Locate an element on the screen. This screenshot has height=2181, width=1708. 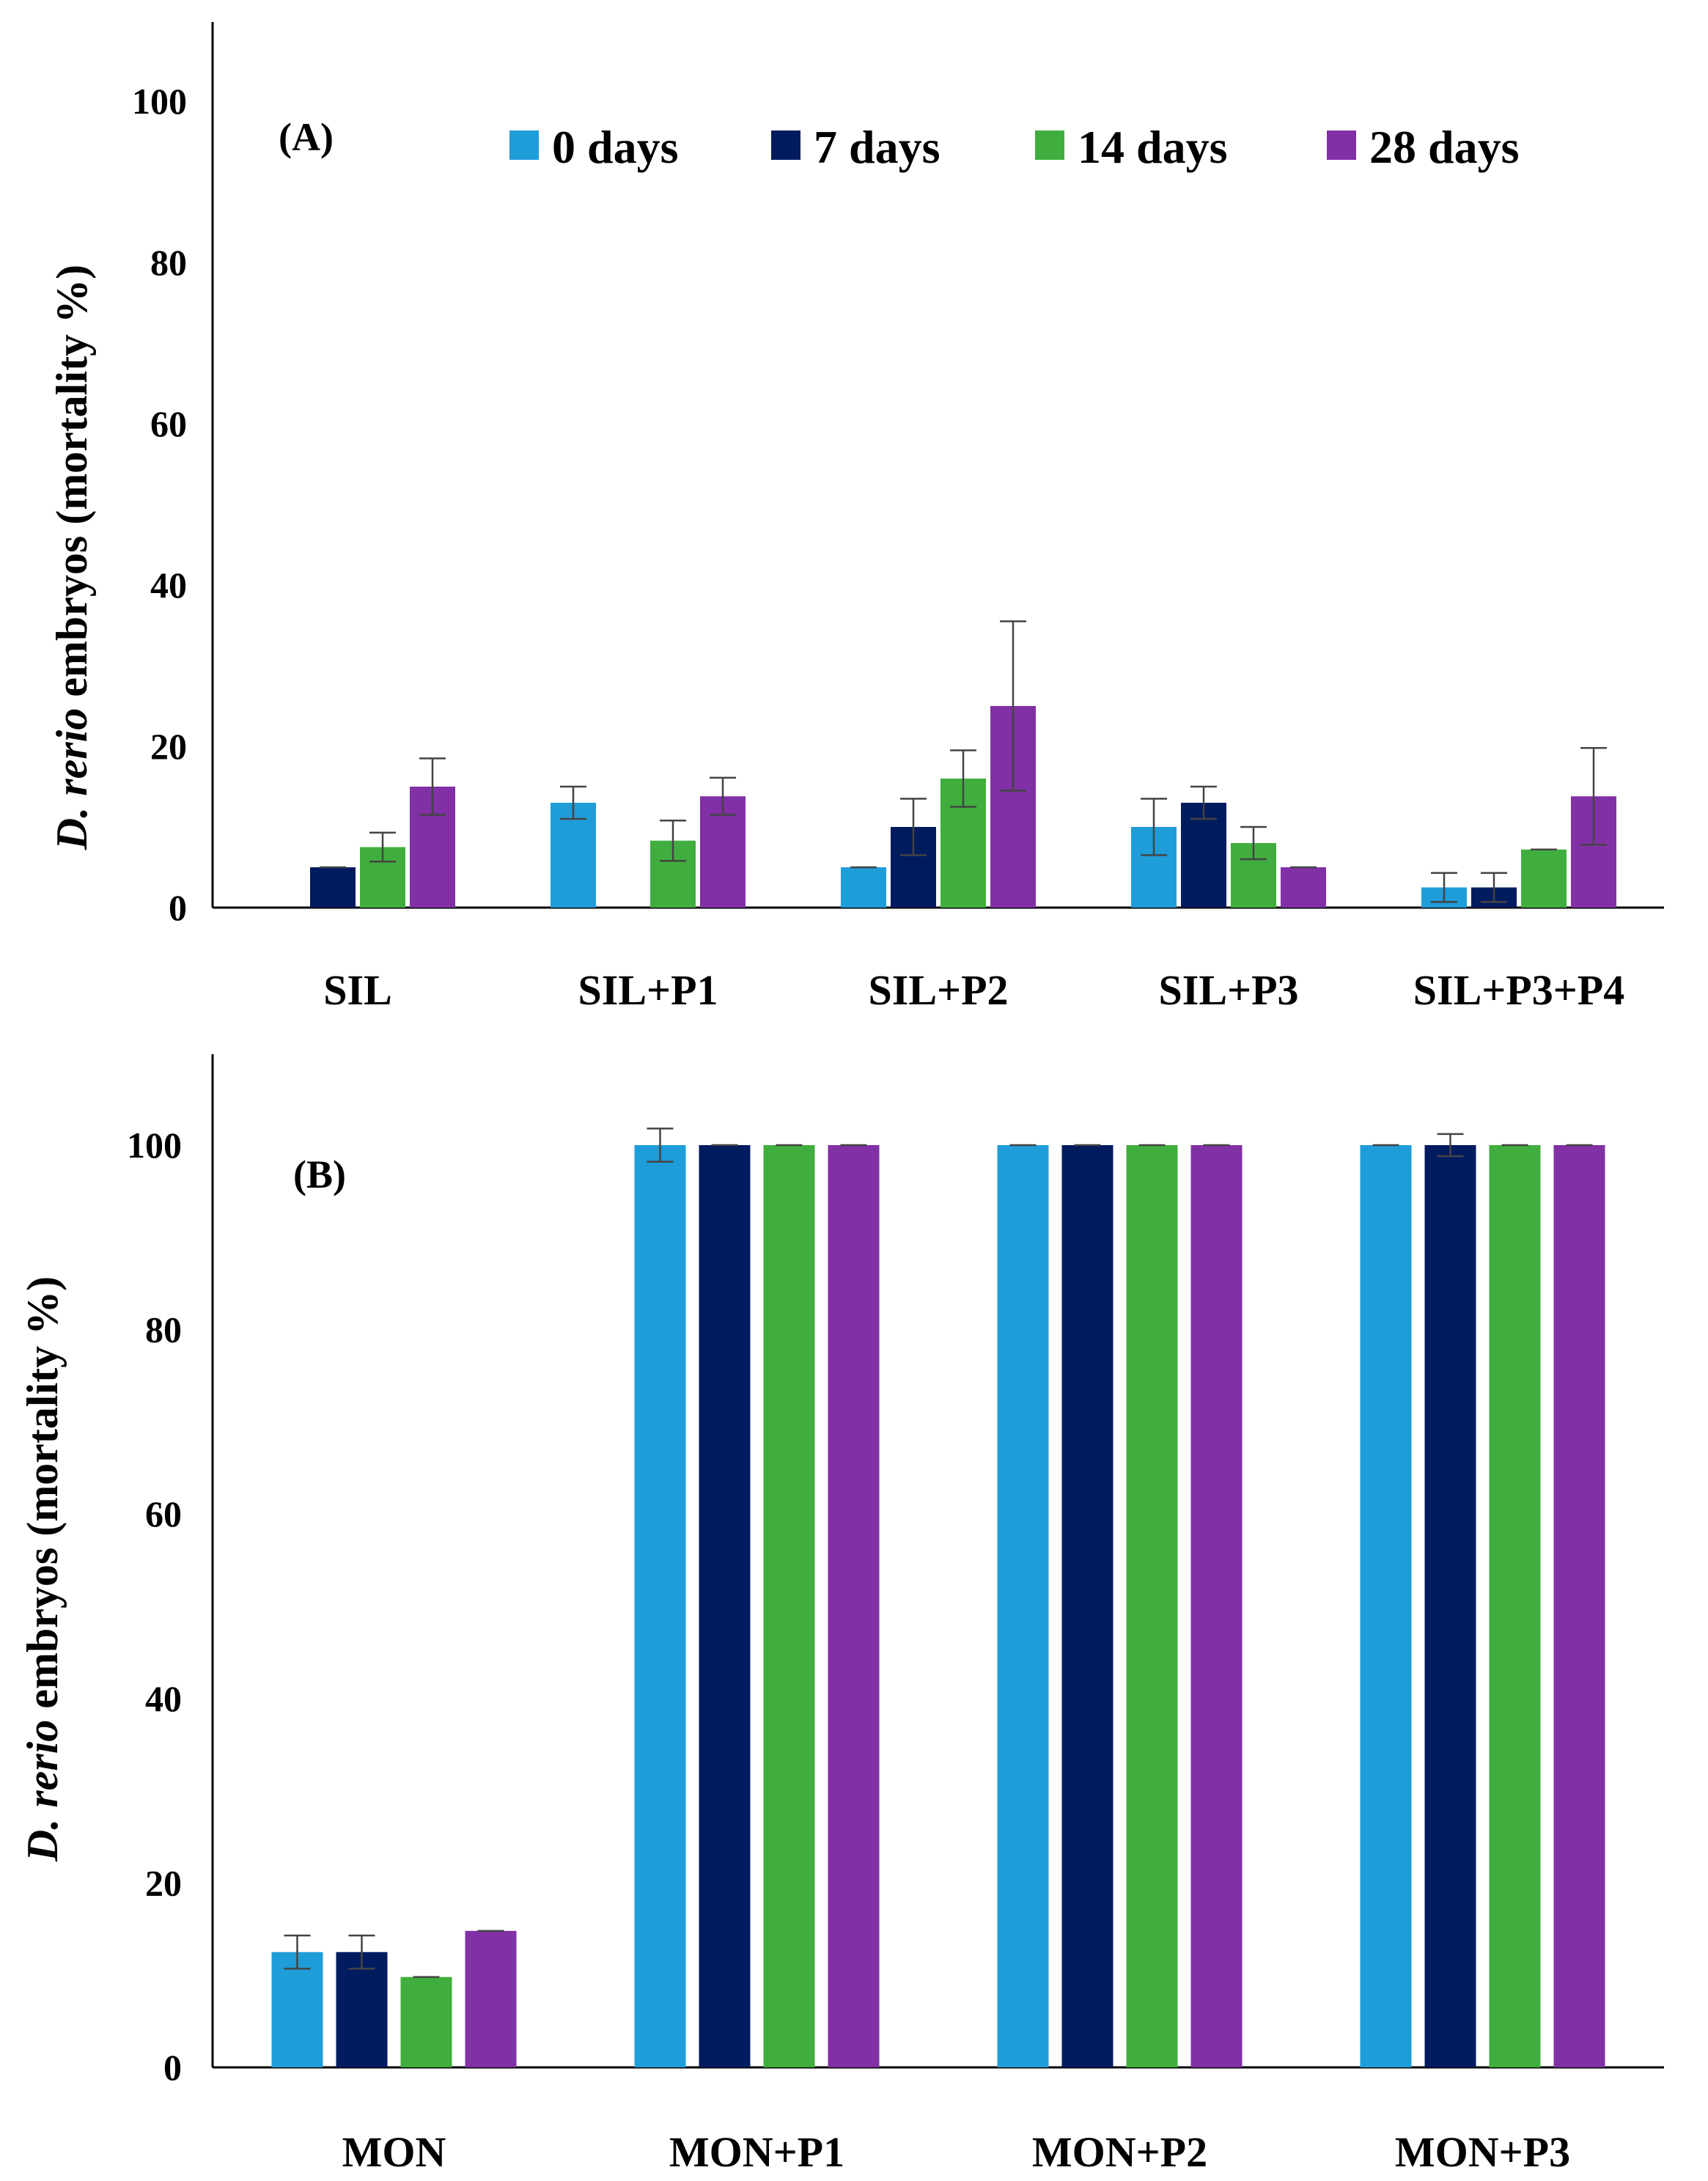
legend-item-0-days: 0 days is located at coordinates (594, 147).